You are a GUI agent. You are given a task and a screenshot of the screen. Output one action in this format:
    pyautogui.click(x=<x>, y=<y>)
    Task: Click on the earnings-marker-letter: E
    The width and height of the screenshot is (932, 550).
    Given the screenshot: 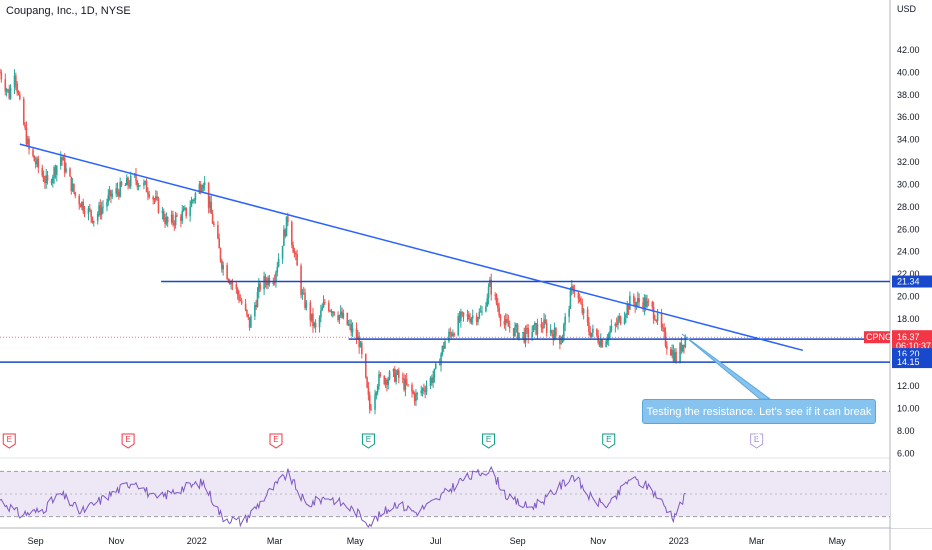 What is the action you would take?
    pyautogui.click(x=608, y=439)
    